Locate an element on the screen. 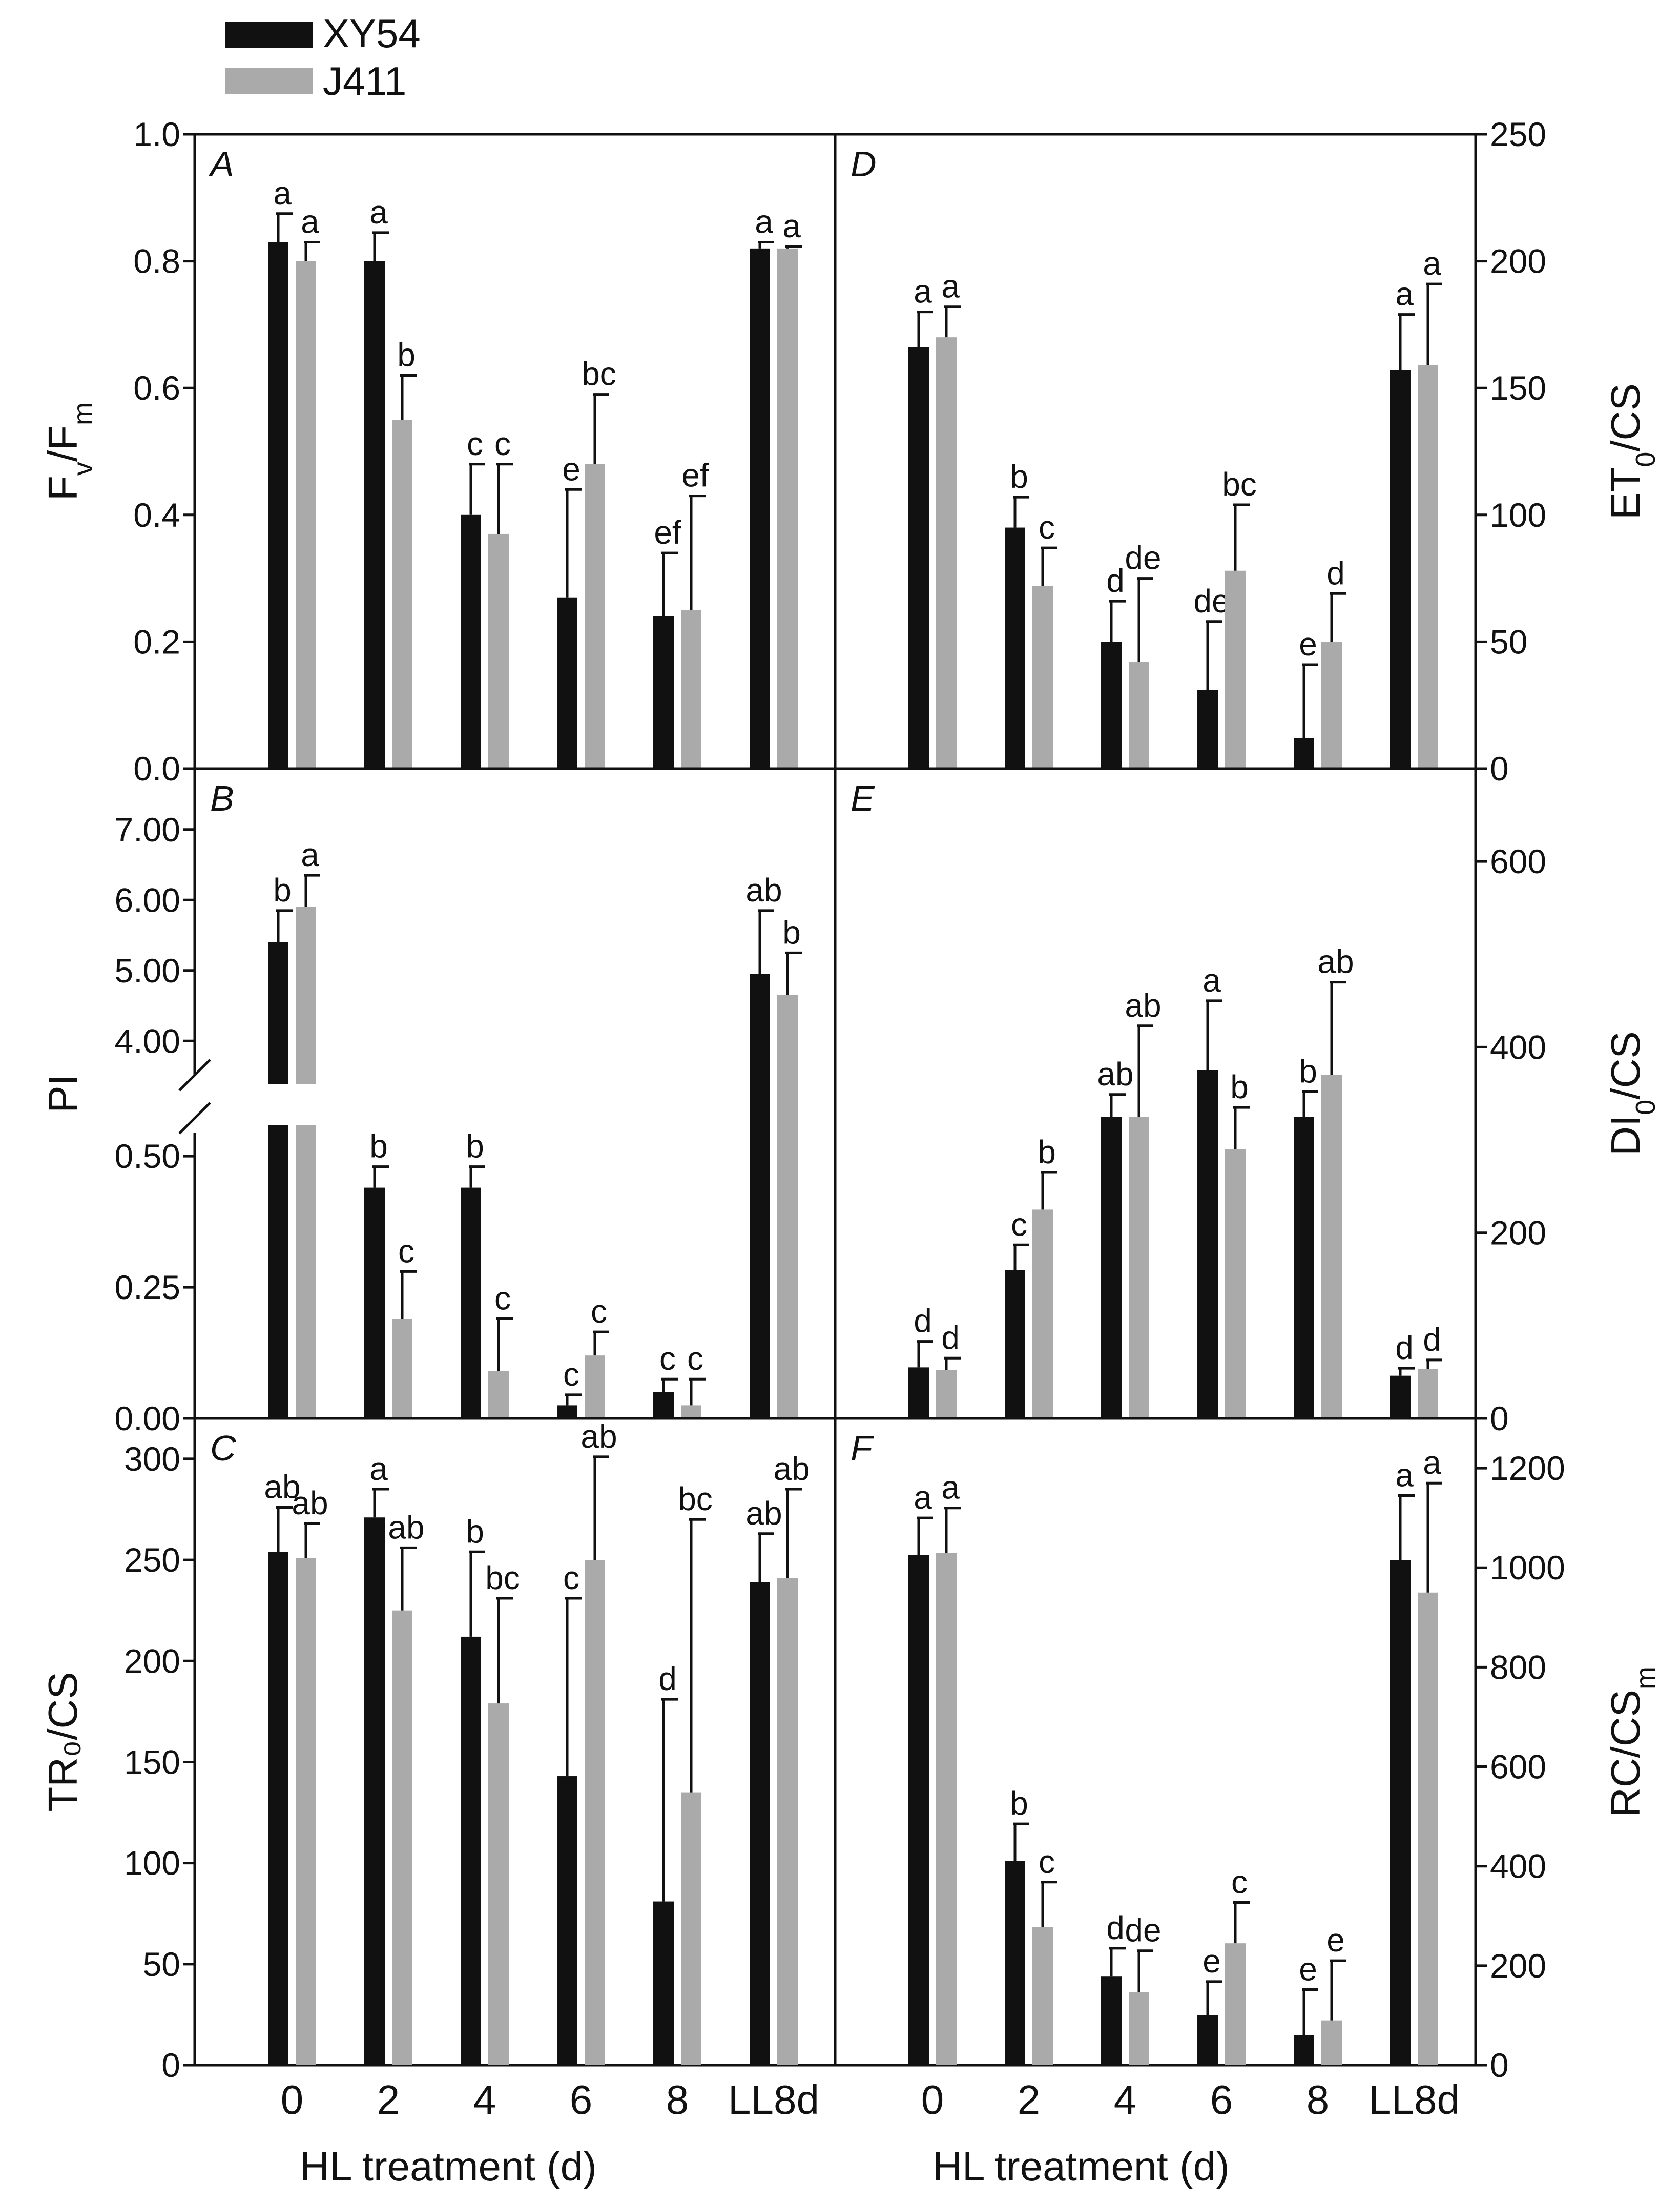 Image resolution: width=1680 pixels, height=2203 pixels. legend-swatch-j411 is located at coordinates (269, 81).